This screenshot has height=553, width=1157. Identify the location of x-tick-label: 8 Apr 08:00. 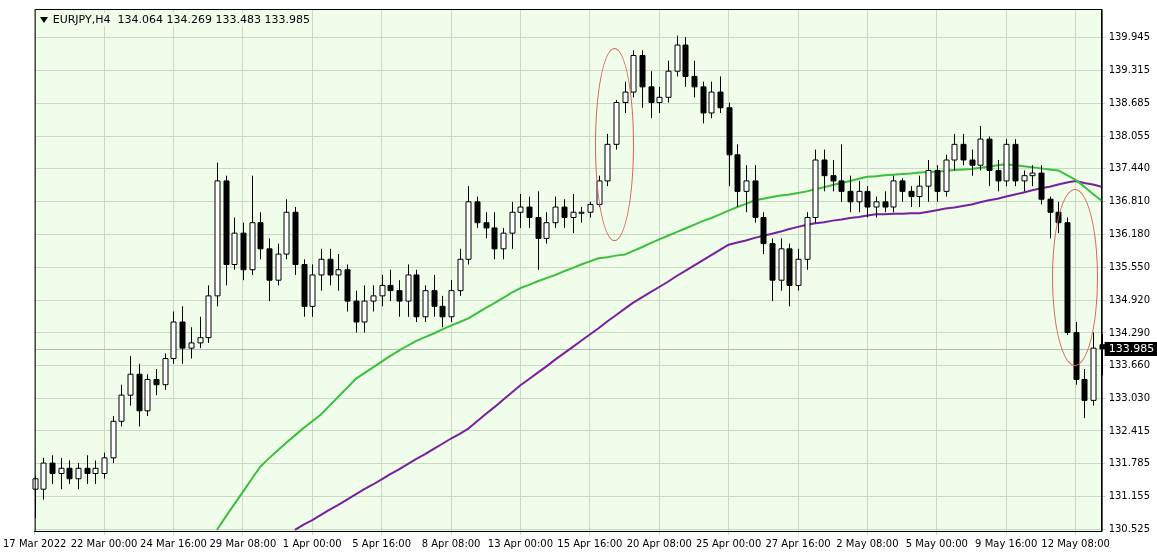
(451, 543).